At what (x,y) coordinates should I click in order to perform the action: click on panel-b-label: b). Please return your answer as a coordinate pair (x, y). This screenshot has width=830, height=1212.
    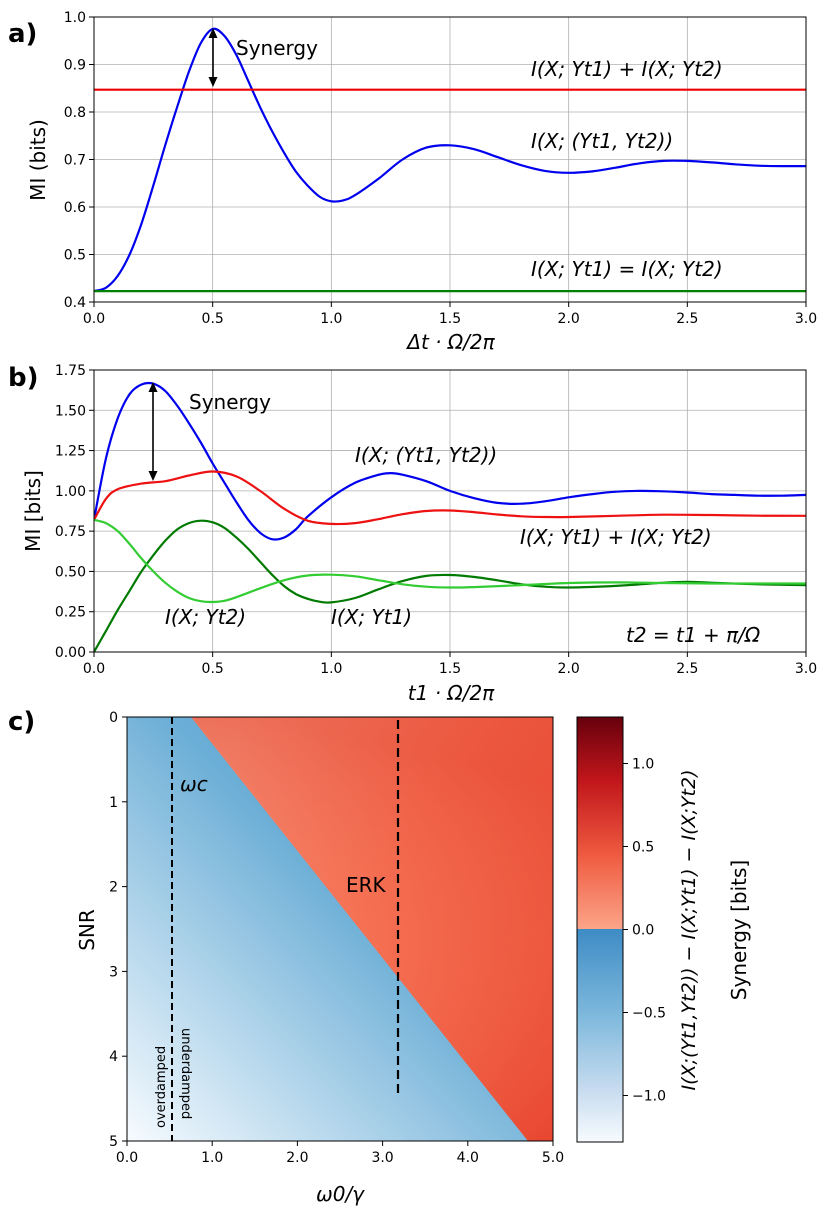
    Looking at the image, I should click on (23, 378).